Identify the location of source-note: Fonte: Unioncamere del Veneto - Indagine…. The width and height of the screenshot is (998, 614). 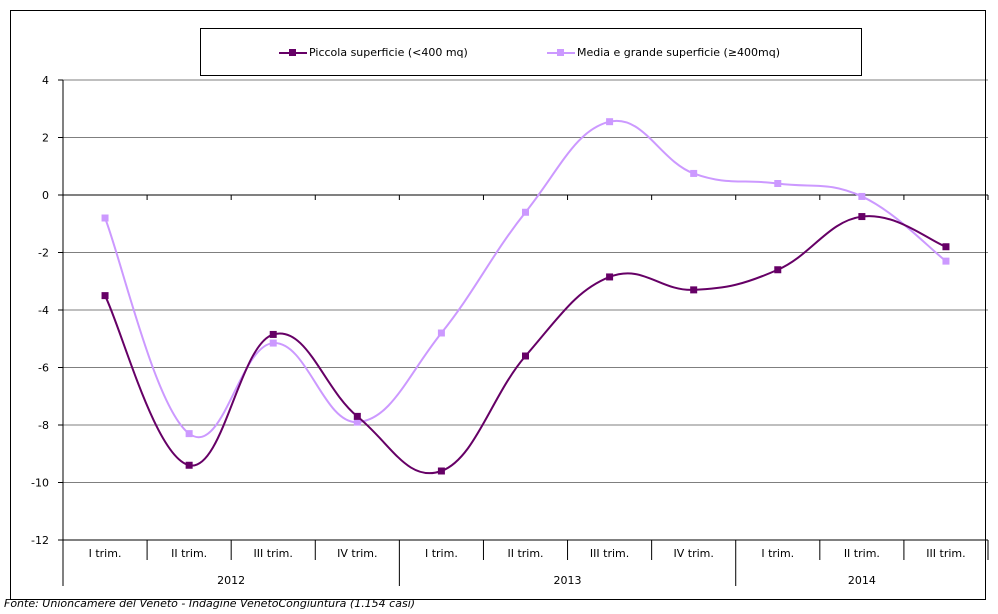
(210, 603).